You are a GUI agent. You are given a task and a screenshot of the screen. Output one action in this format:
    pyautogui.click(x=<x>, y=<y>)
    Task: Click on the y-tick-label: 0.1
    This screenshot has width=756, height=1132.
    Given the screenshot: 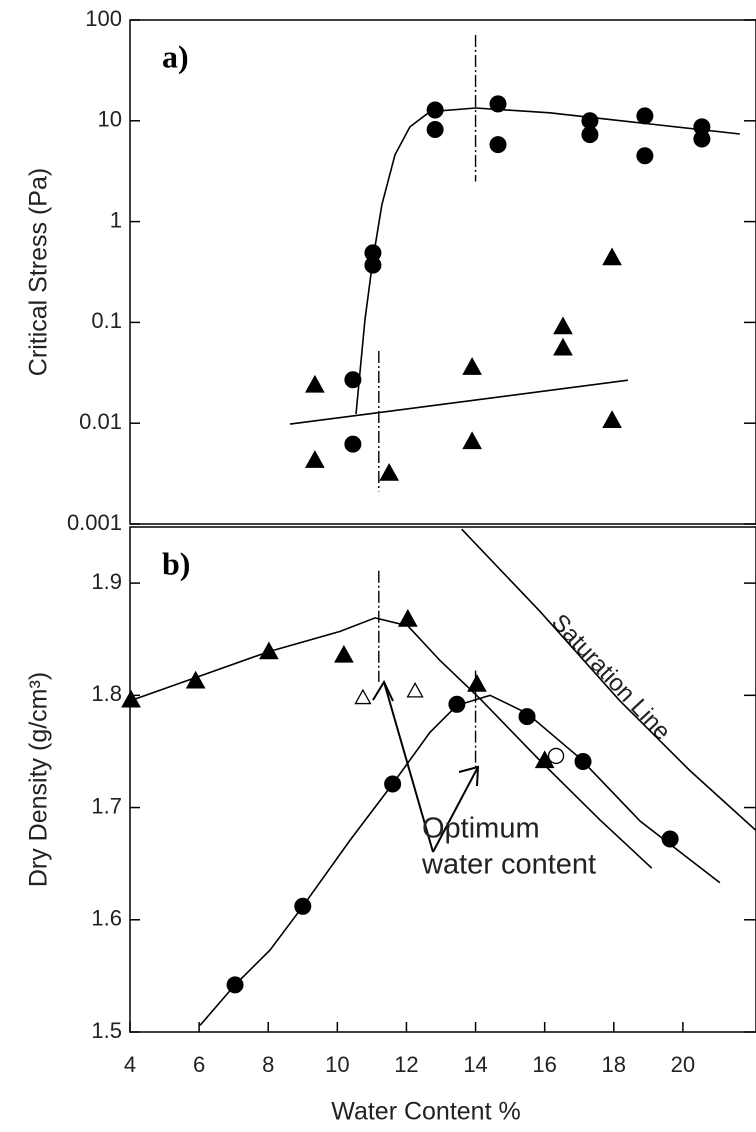 What is the action you would take?
    pyautogui.click(x=106, y=320)
    